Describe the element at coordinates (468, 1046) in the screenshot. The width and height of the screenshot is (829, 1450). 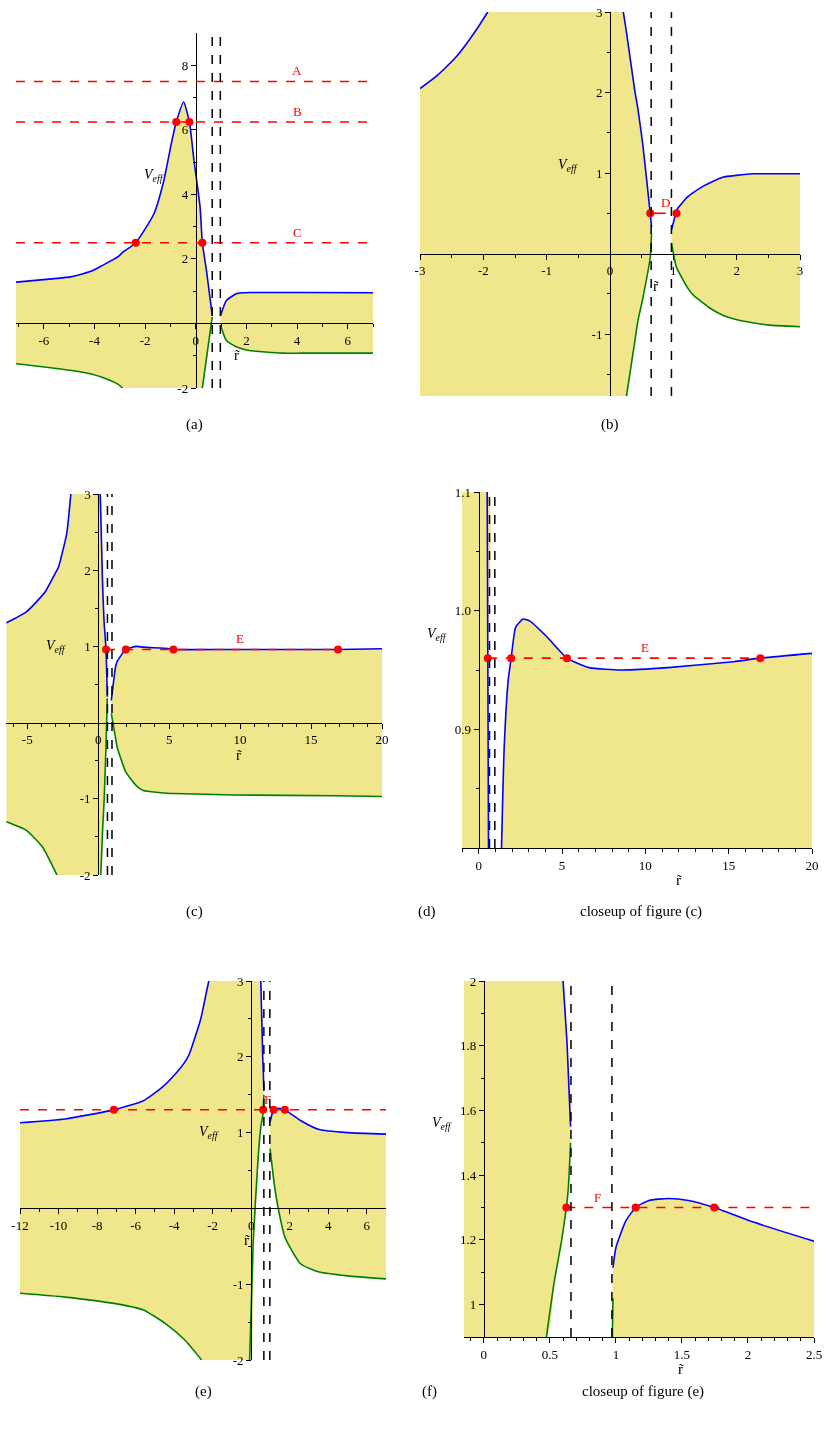
I see `y-tick-label: 1.8` at that location.